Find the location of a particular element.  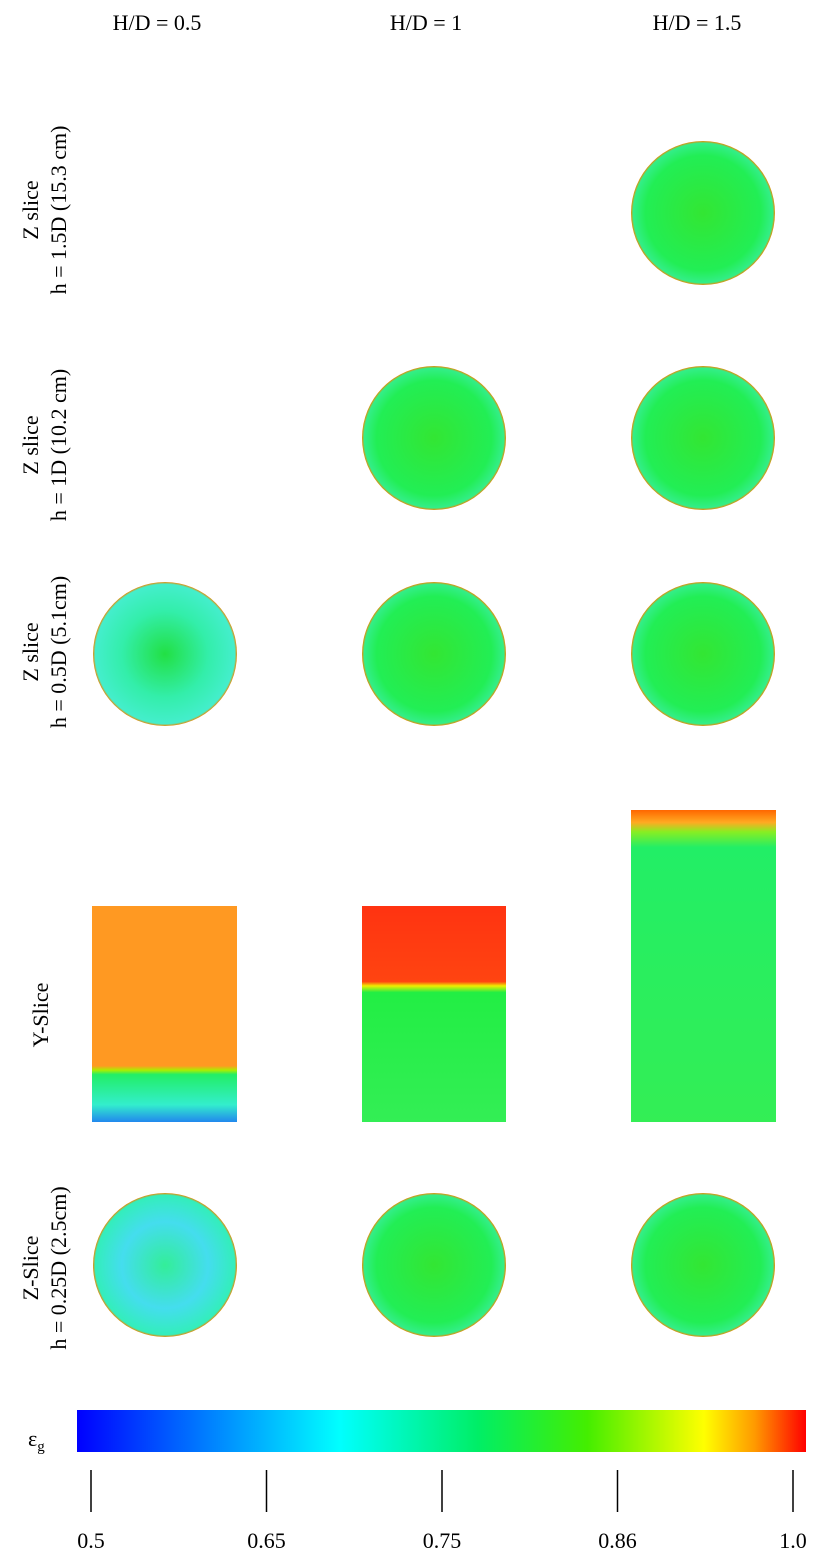

colorbar-tick-label: 0.5 is located at coordinates (91, 1540).